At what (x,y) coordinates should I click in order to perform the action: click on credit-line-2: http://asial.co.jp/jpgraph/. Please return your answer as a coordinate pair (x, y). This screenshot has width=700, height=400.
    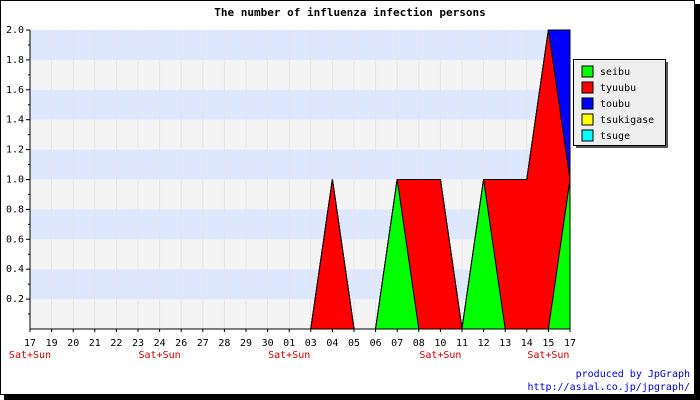
    Looking at the image, I should click on (608, 387).